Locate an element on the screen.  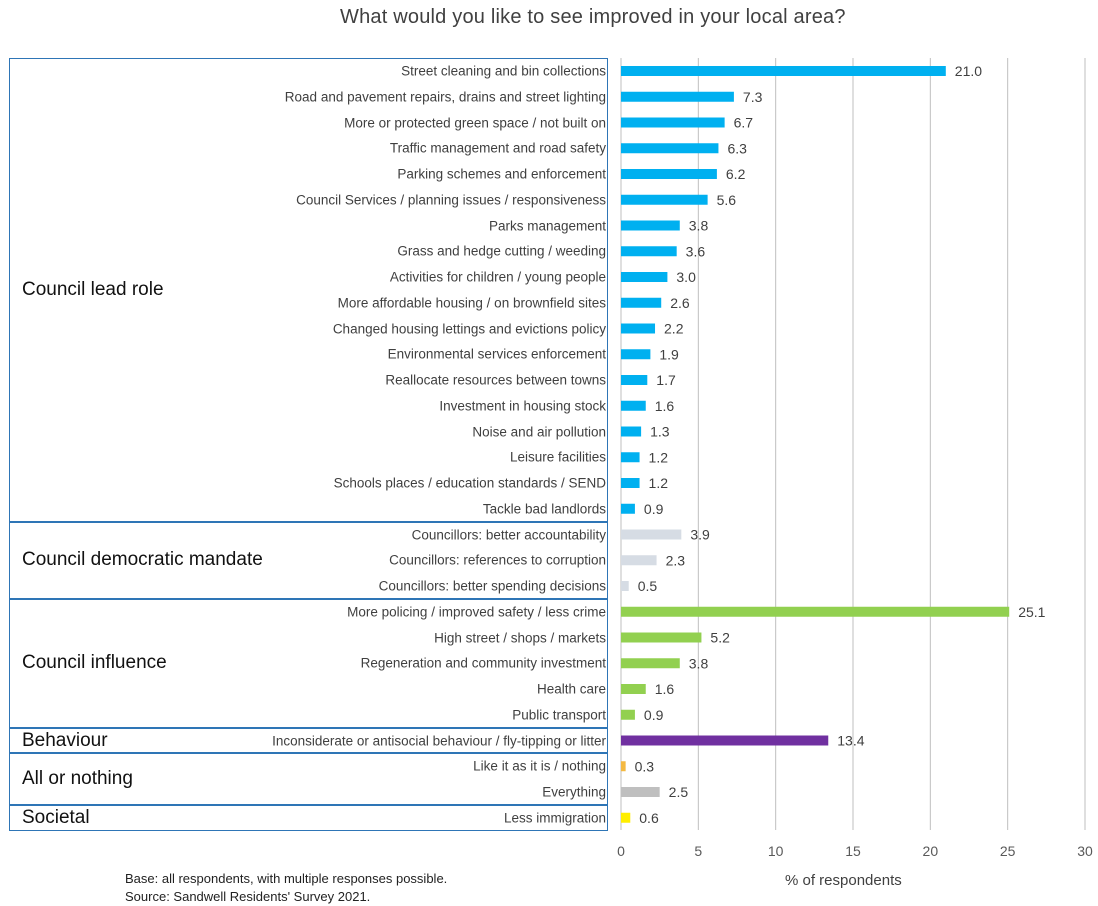
data-label: 5.2 is located at coordinates (720, 638).